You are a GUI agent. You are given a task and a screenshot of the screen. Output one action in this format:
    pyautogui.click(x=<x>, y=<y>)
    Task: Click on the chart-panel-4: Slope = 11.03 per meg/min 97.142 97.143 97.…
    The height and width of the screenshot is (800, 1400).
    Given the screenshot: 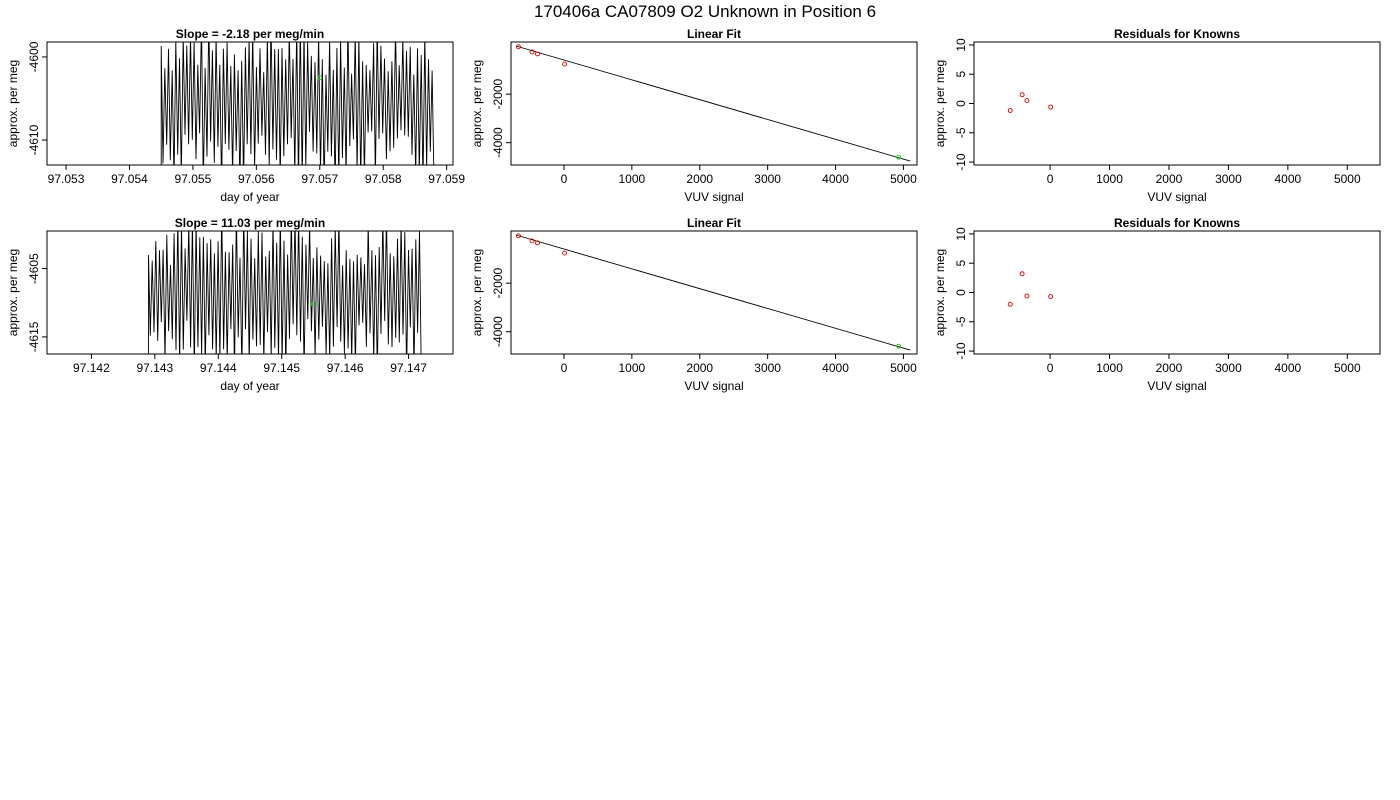 What is the action you would take?
    pyautogui.click(x=230, y=304)
    